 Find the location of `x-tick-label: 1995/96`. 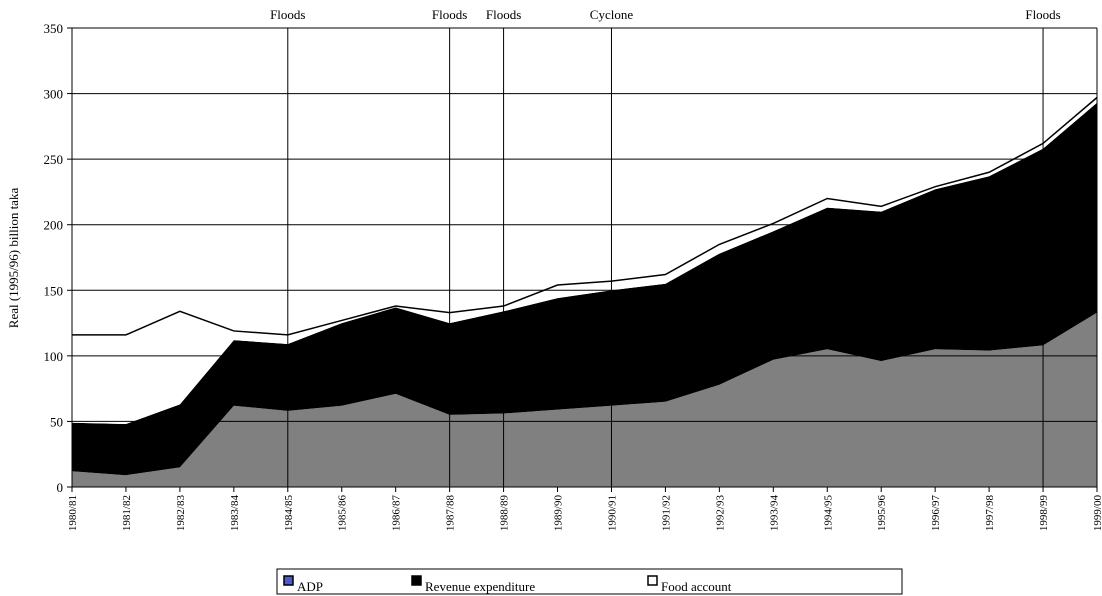

x-tick-label: 1995/96 is located at coordinates (882, 513).